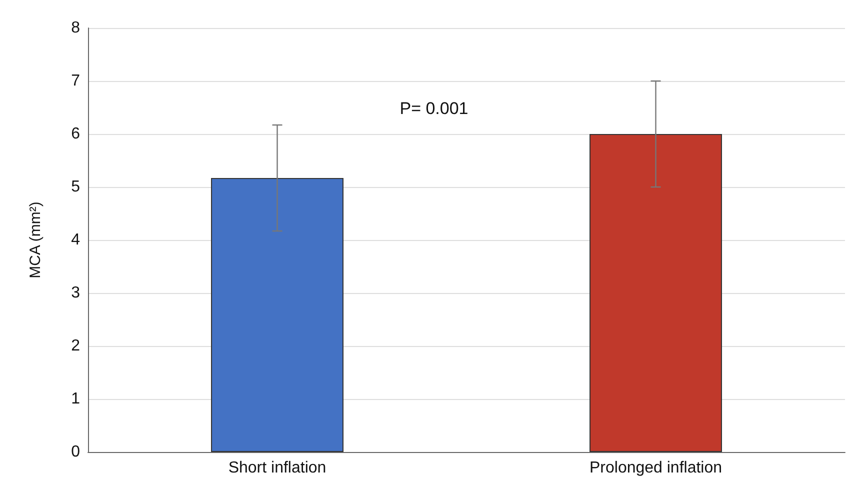 The height and width of the screenshot is (502, 868). What do you see at coordinates (35, 240) in the screenshot?
I see `y-axis-title: MCA (mm²)` at bounding box center [35, 240].